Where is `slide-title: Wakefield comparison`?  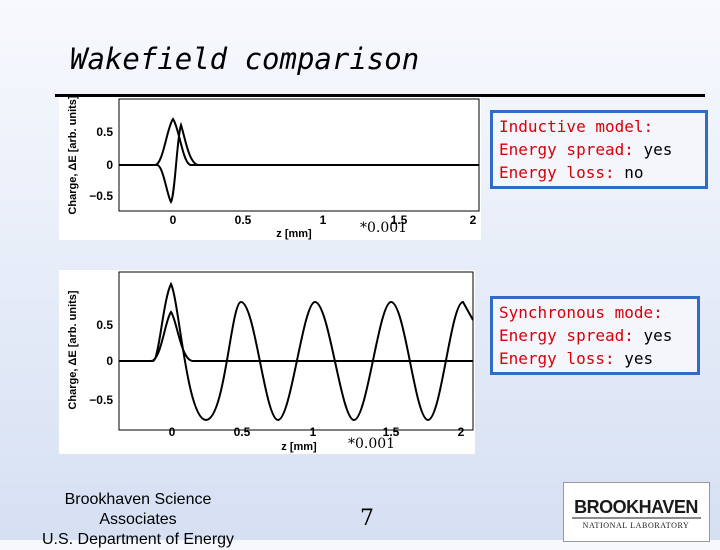
slide-title: Wakefield comparison is located at coordinates (245, 59).